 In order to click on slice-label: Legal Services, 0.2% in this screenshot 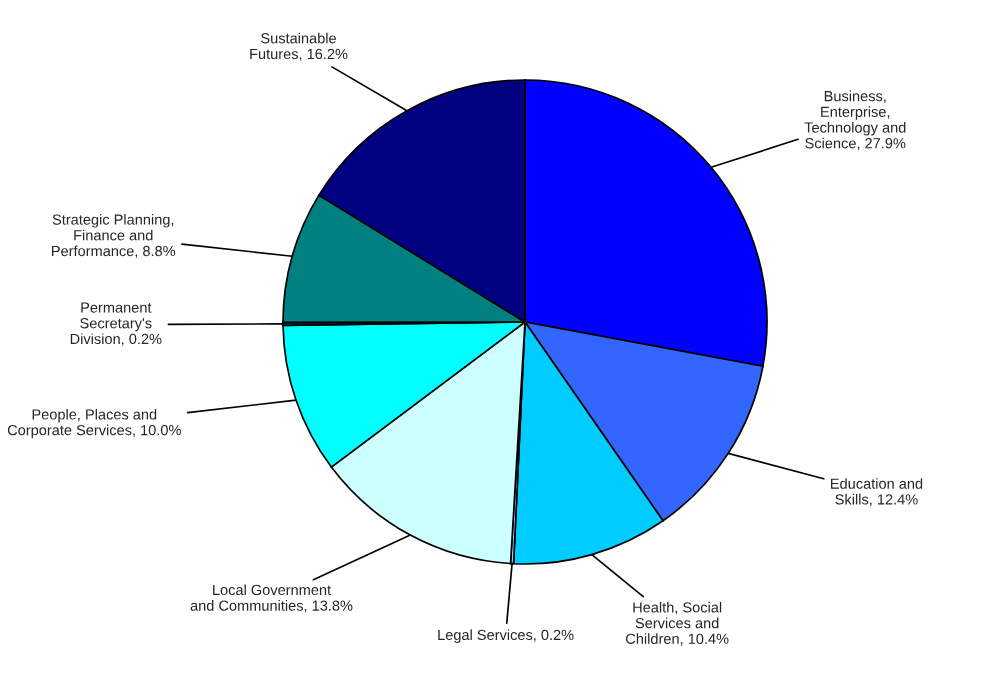, I will do `click(506, 636)`.